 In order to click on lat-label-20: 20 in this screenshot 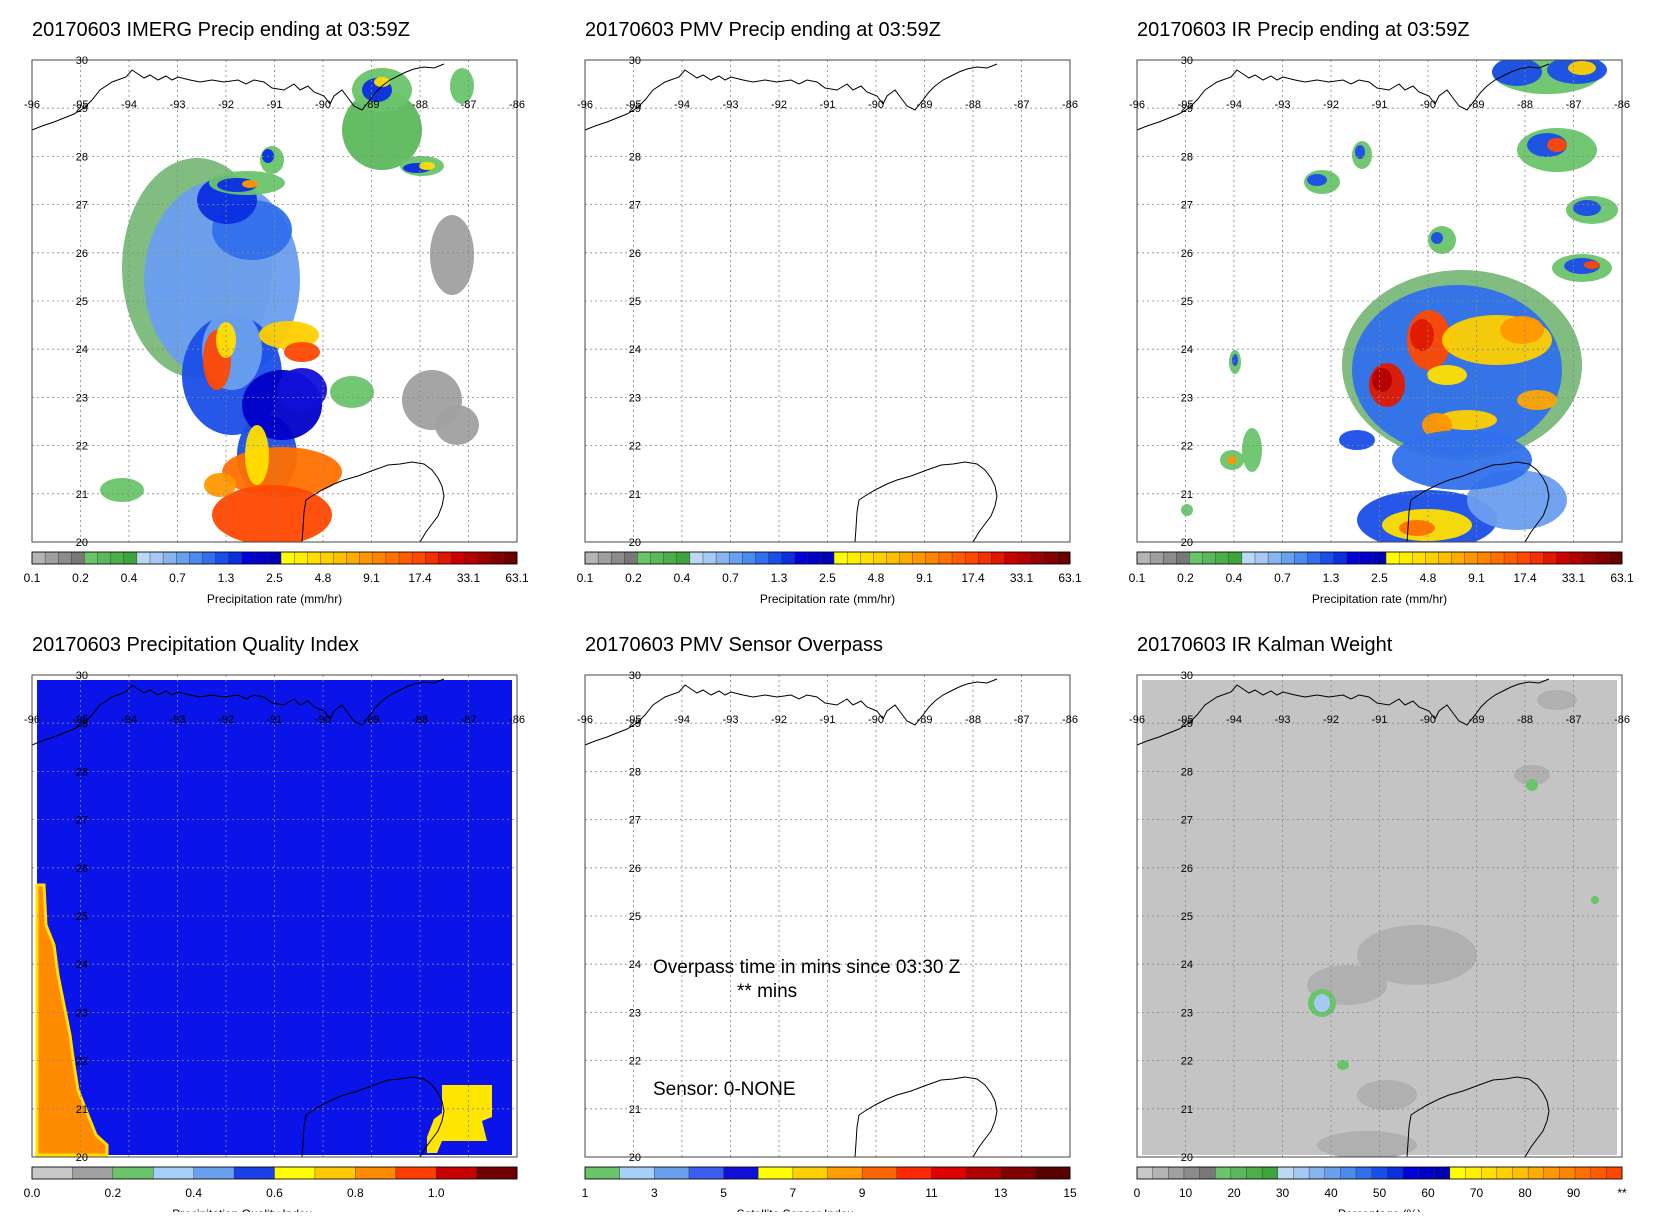, I will do `click(82, 543)`.